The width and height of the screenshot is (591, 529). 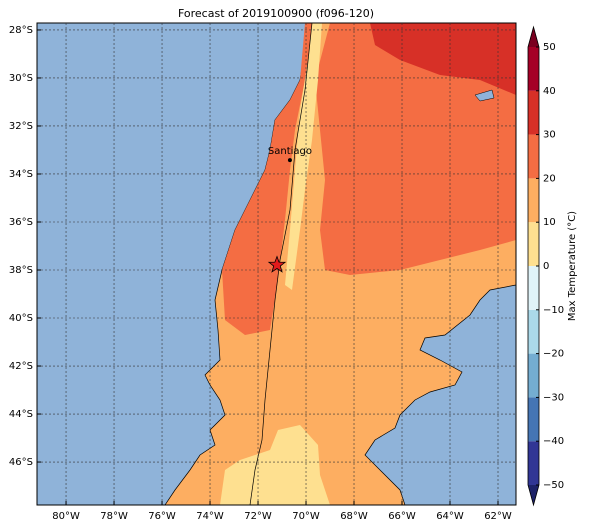 I want to click on andes-region, so click(x=303, y=156).